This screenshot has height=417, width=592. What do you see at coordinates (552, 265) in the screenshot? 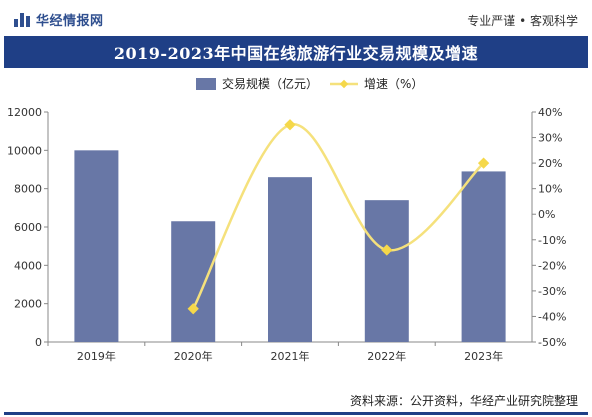
I see `y-right-tick-label: -20%` at bounding box center [552, 265].